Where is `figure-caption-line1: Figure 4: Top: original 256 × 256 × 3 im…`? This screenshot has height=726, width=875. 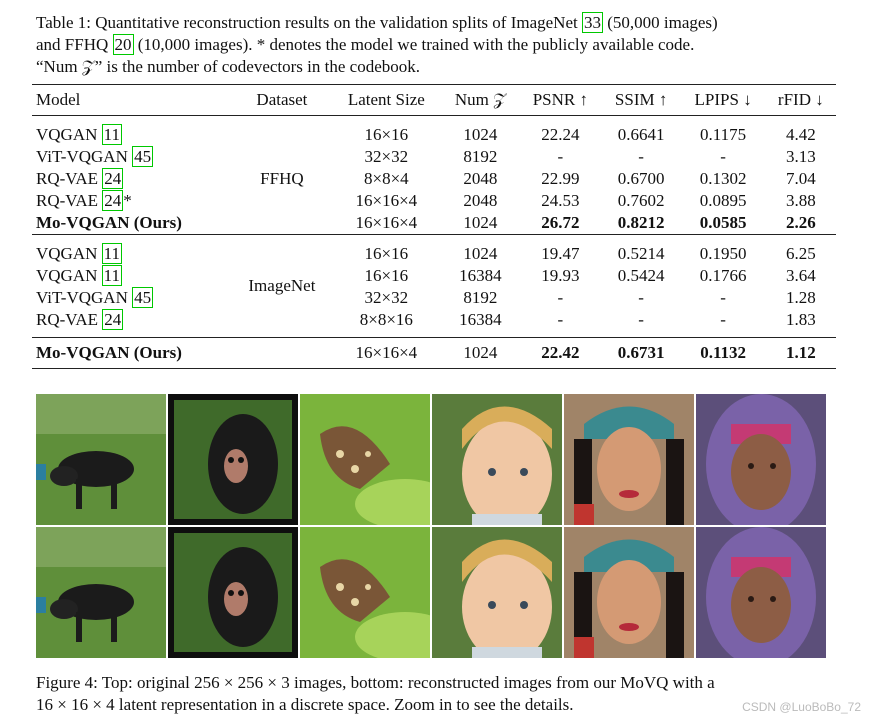 figure-caption-line1: Figure 4: Top: original 256 × 256 × 3 im… is located at coordinates (375, 682).